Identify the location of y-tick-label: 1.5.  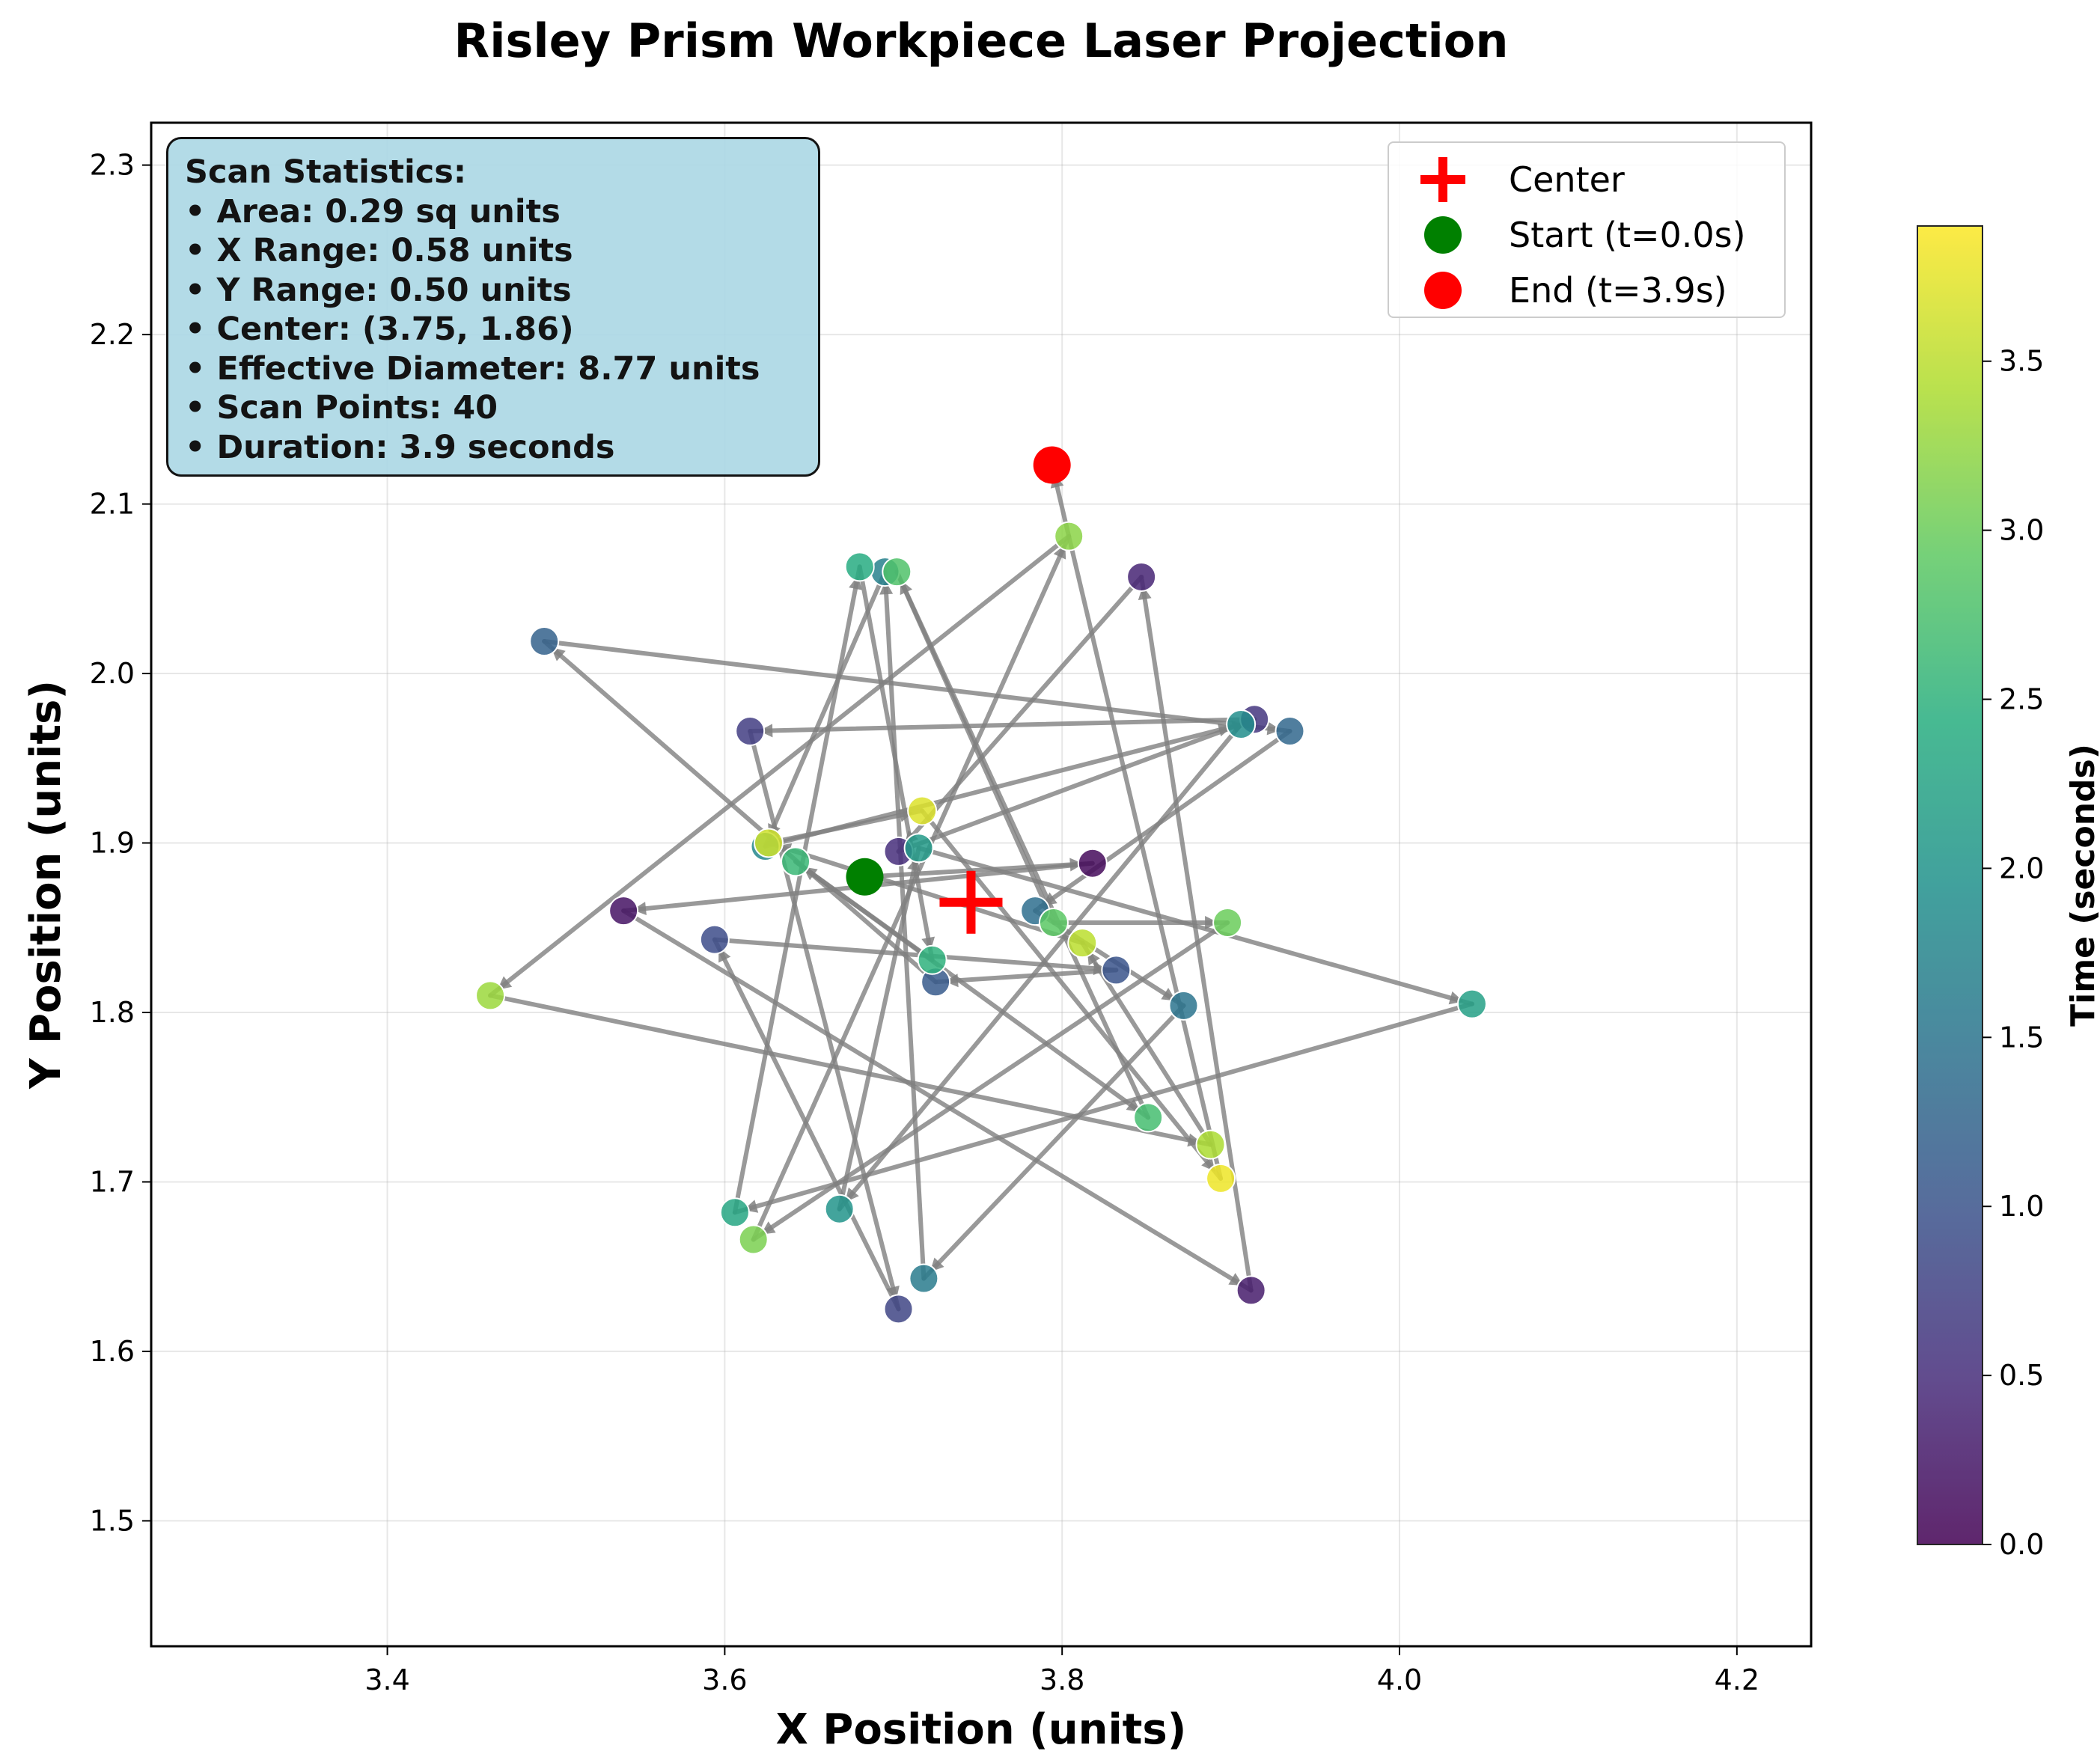
(112, 1520).